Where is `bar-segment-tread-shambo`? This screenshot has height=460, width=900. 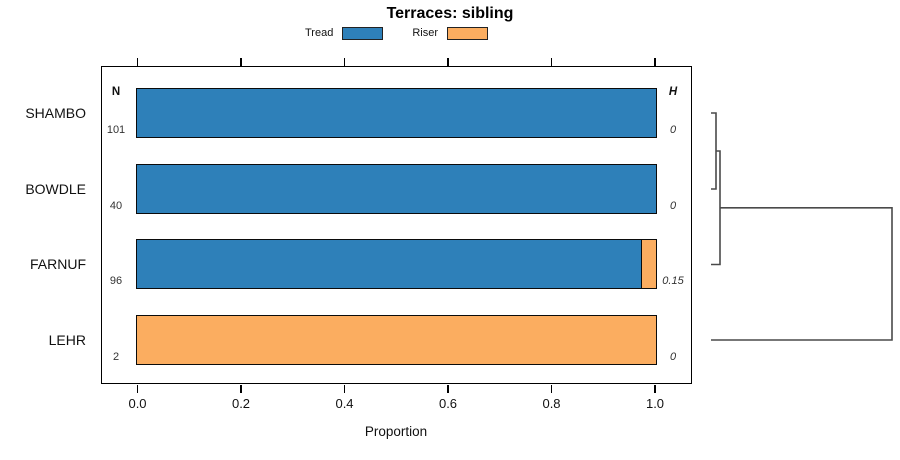 bar-segment-tread-shambo is located at coordinates (396, 113).